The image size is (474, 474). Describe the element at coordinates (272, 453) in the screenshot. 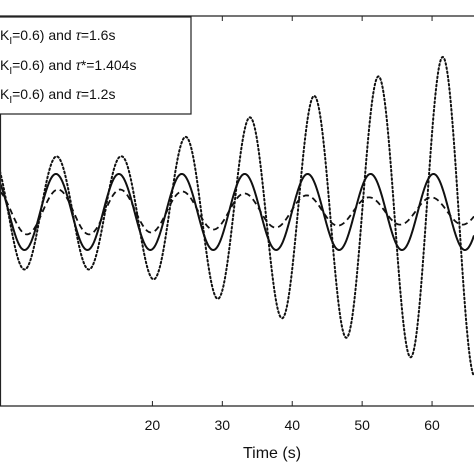

I see `x-axis-title: Time (s)` at that location.